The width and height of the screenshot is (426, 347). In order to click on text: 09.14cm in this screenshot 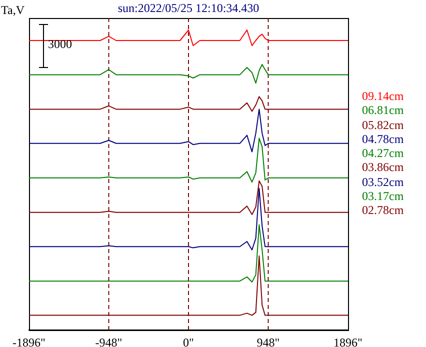, I will do `click(383, 96)`.